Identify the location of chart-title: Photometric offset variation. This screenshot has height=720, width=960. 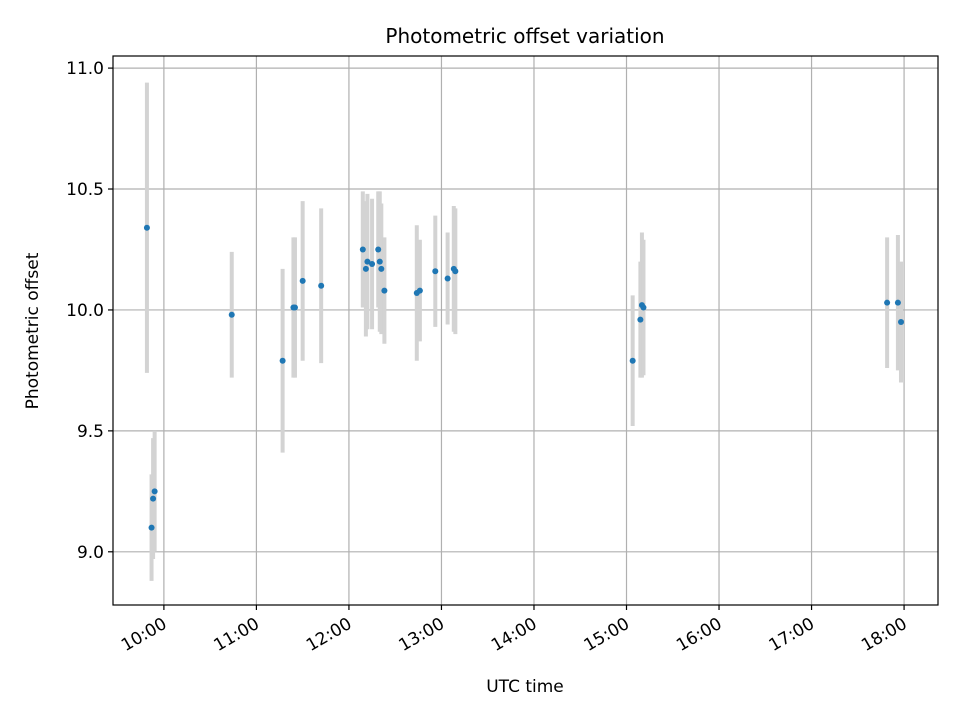
(524, 36).